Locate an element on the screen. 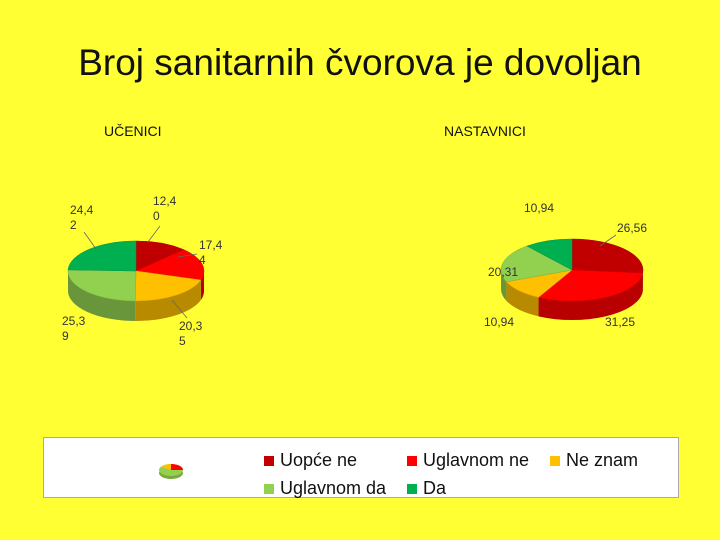  legend-pie-icon is located at coordinates (171, 471).